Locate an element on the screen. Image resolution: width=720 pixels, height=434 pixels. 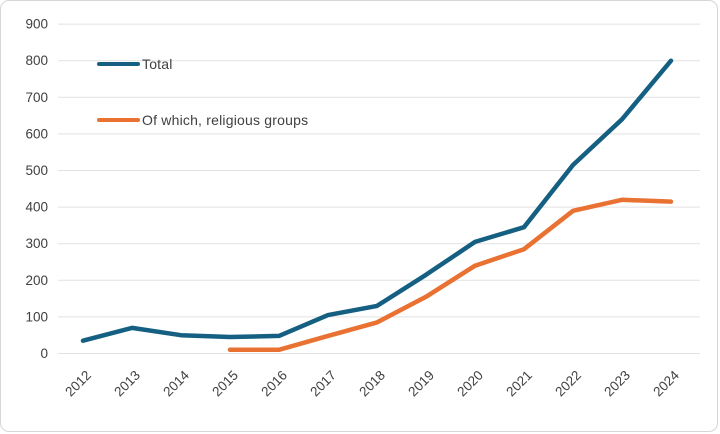
x-tick-label: 2020 is located at coordinates (470, 384).